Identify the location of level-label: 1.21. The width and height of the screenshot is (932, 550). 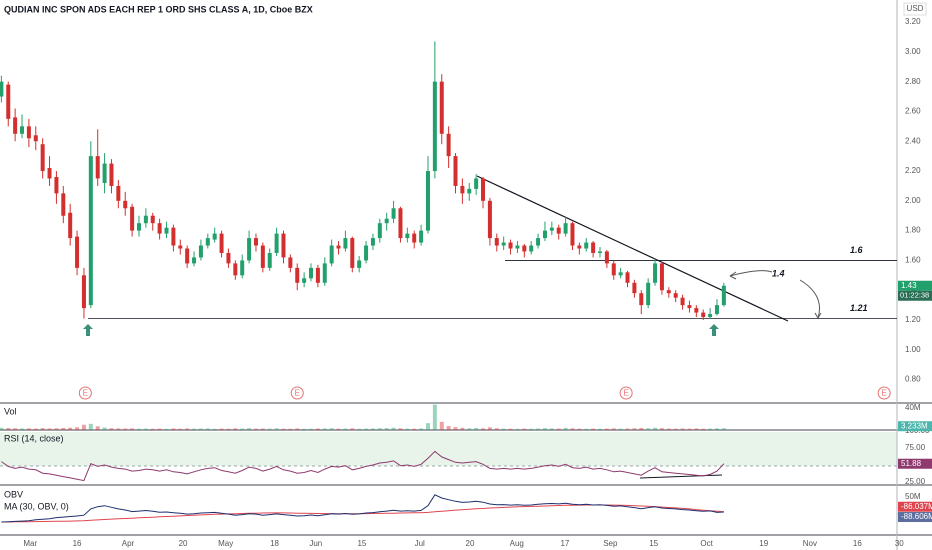
(859, 308).